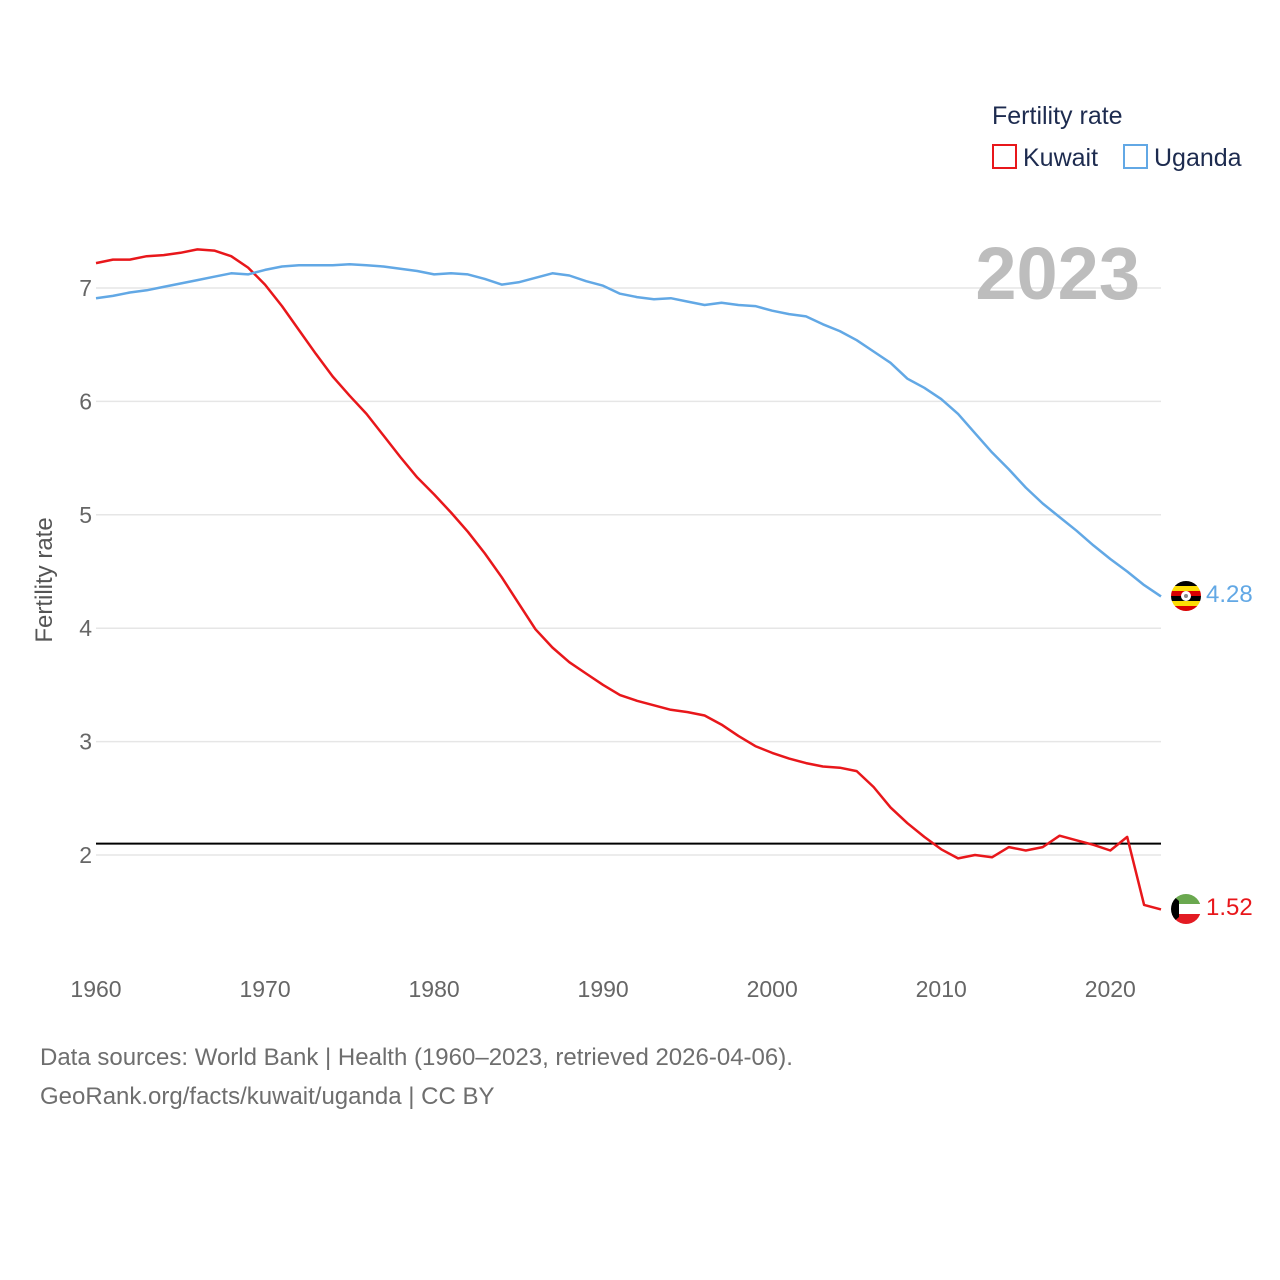 This screenshot has width=1280, height=1280. Describe the element at coordinates (1229, 594) in the screenshot. I see `end-label-uganda: 4.28` at that location.